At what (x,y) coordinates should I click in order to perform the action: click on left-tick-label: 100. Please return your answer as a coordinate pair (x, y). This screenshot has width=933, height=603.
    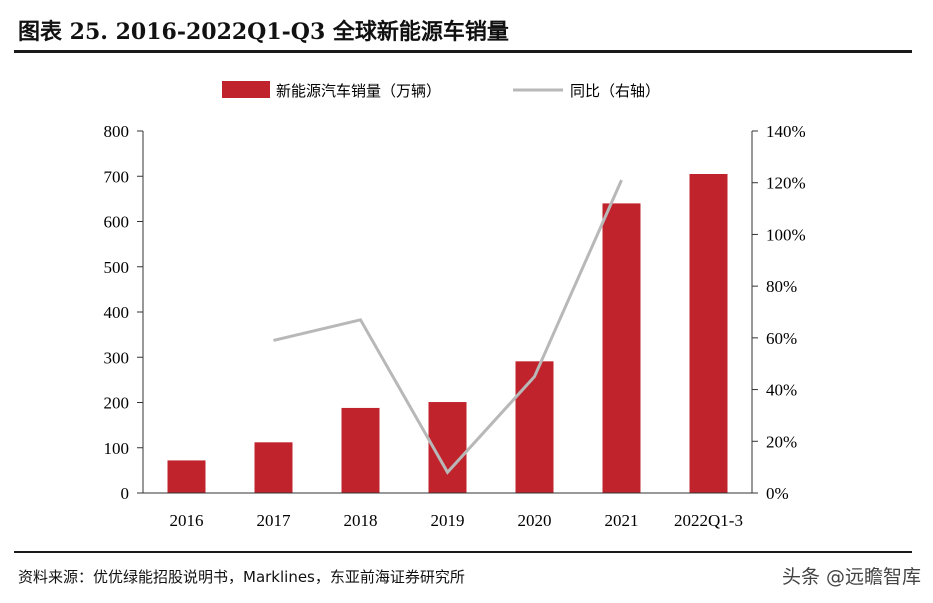
    Looking at the image, I should click on (117, 448).